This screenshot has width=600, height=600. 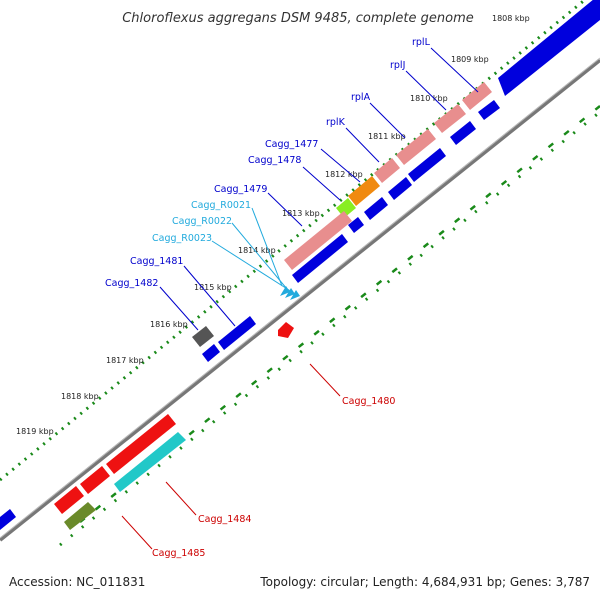 What do you see at coordinates (240, 189) in the screenshot?
I see `gene-label-cagg-1479: Cagg_1479` at bounding box center [240, 189].